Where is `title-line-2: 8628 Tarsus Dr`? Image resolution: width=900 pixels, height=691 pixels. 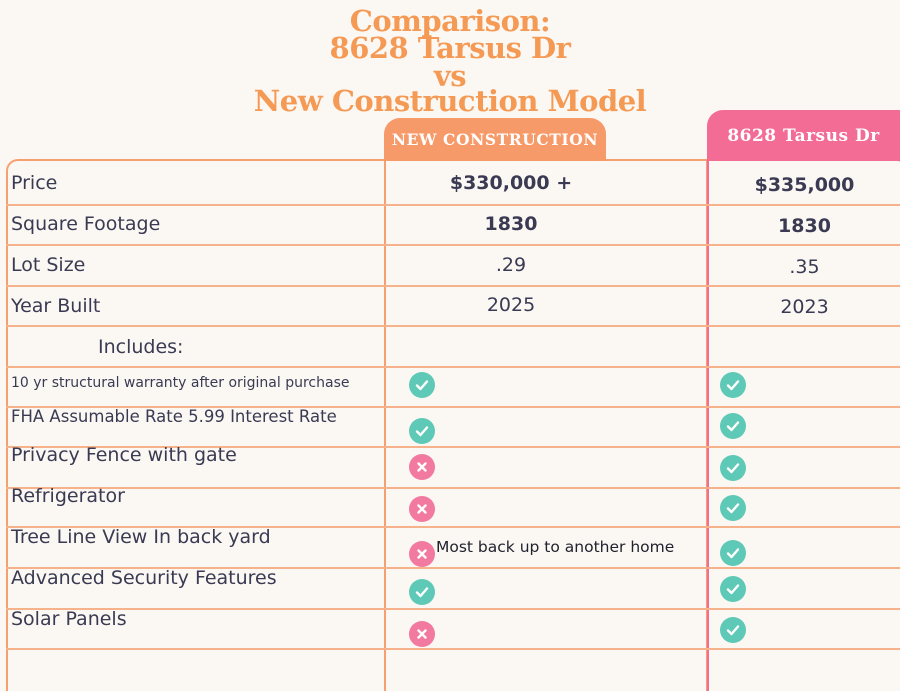 title-line-2: 8628 Tarsus Dr is located at coordinates (450, 48).